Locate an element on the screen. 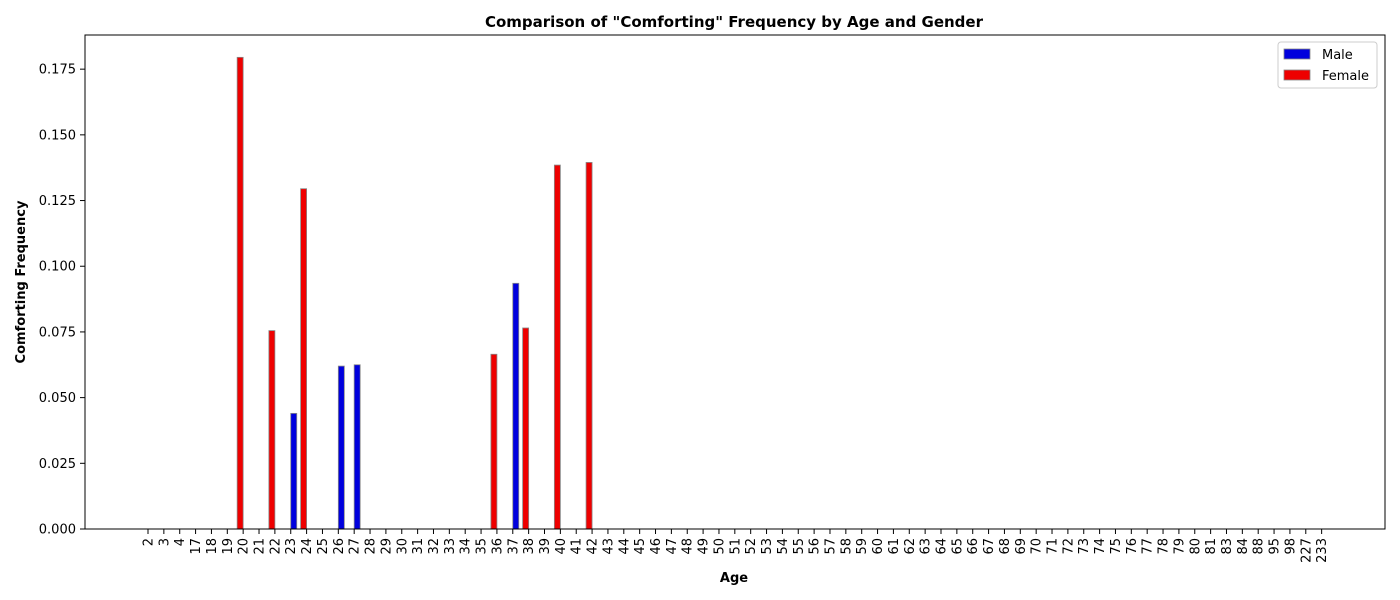 This screenshot has width=1400, height=600. x-tick-label: 43 is located at coordinates (608, 546).